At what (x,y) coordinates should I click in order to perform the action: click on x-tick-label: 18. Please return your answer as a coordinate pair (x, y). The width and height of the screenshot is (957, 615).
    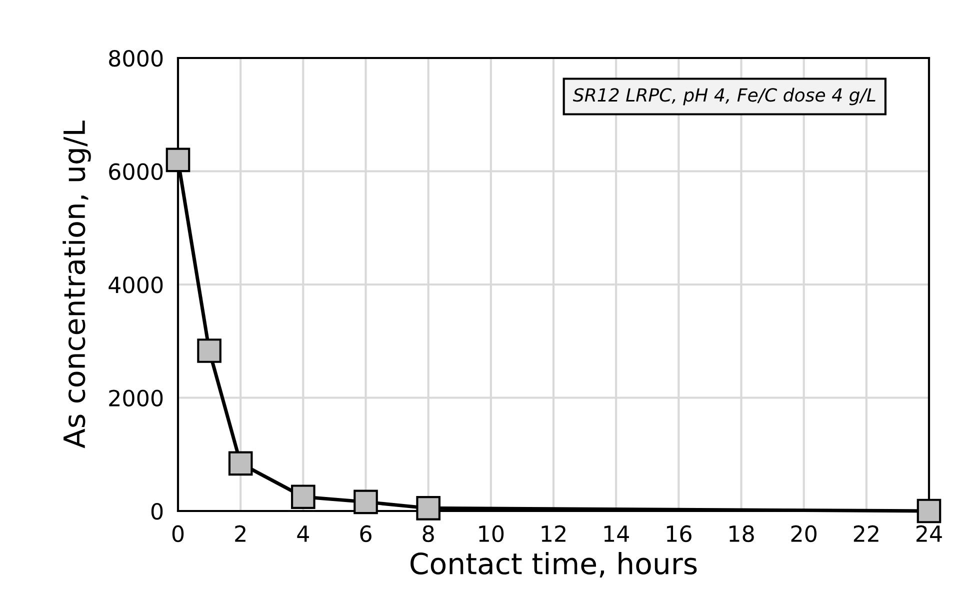
    Looking at the image, I should click on (742, 533).